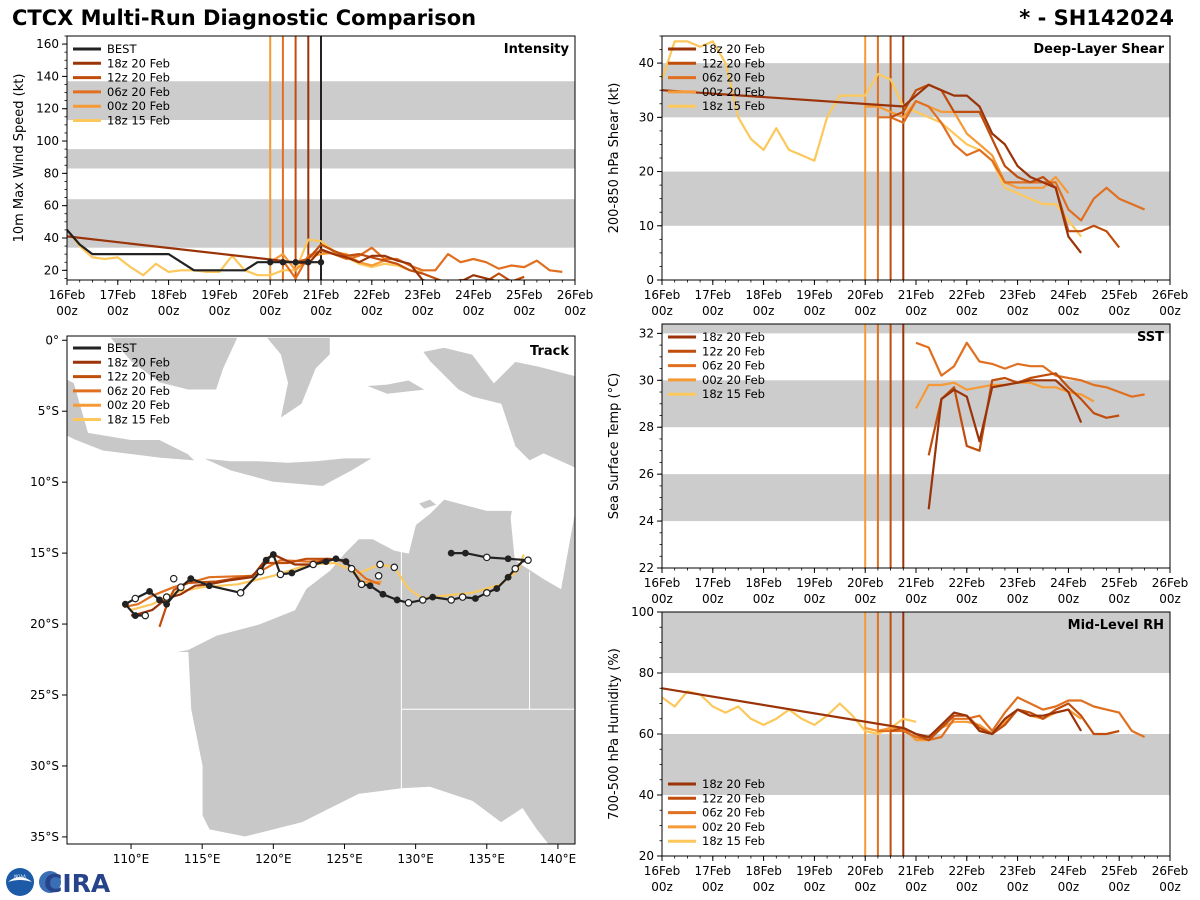 This screenshot has width=1200, height=900. What do you see at coordinates (967, 583) in the screenshot?
I see `sst-xtick-date-6: 22Feb` at bounding box center [967, 583].